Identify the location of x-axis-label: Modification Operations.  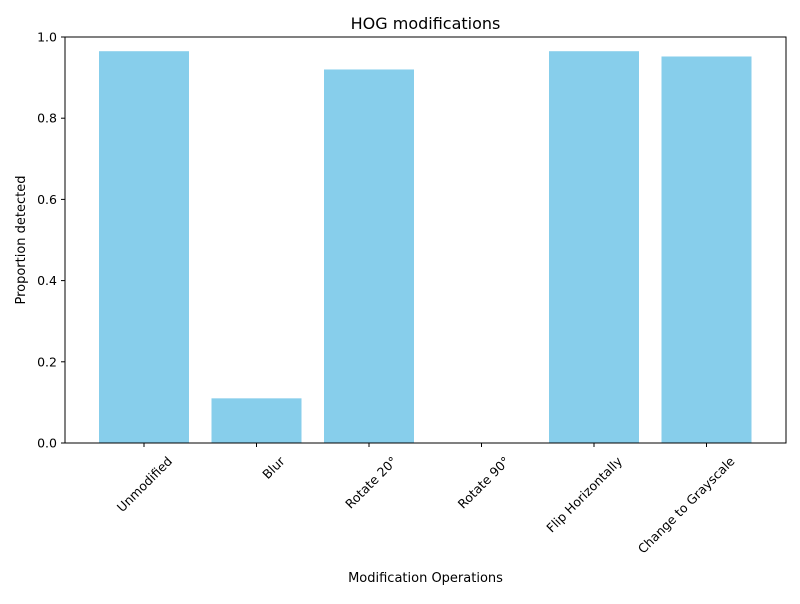
(425, 578).